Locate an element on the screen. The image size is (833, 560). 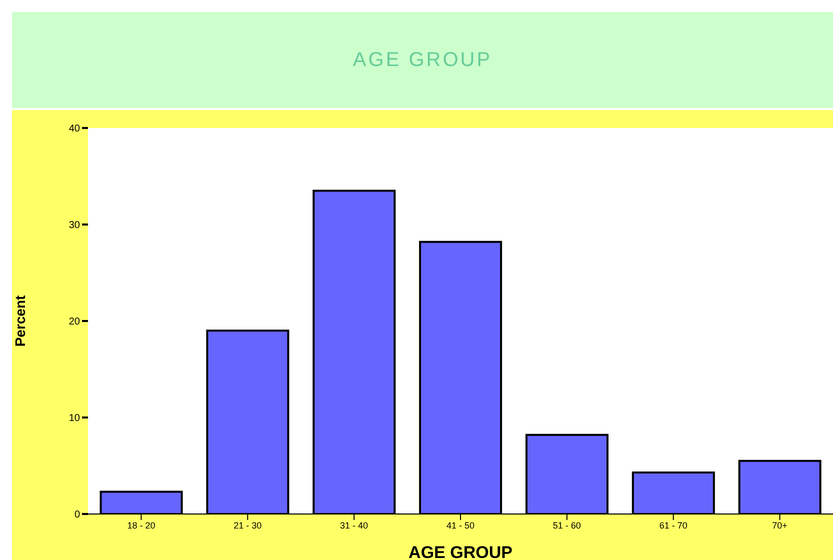
x-tick-label: 18 - 20 is located at coordinates (141, 525).